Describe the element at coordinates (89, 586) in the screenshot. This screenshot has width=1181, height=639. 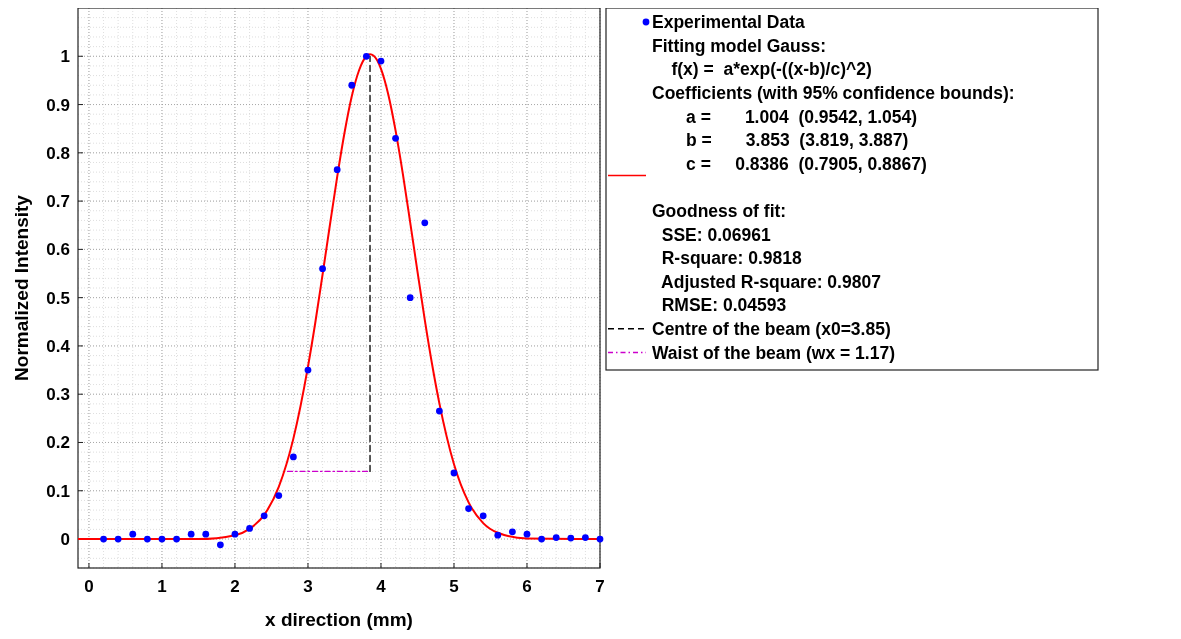
I see `x-tick-label: 0` at that location.